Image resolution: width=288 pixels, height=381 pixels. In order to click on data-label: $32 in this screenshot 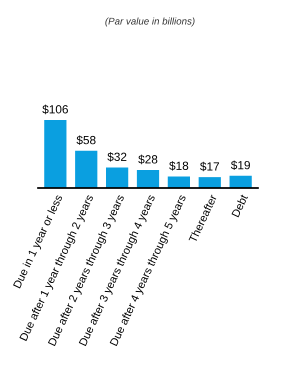, I will do `click(116, 157)`.